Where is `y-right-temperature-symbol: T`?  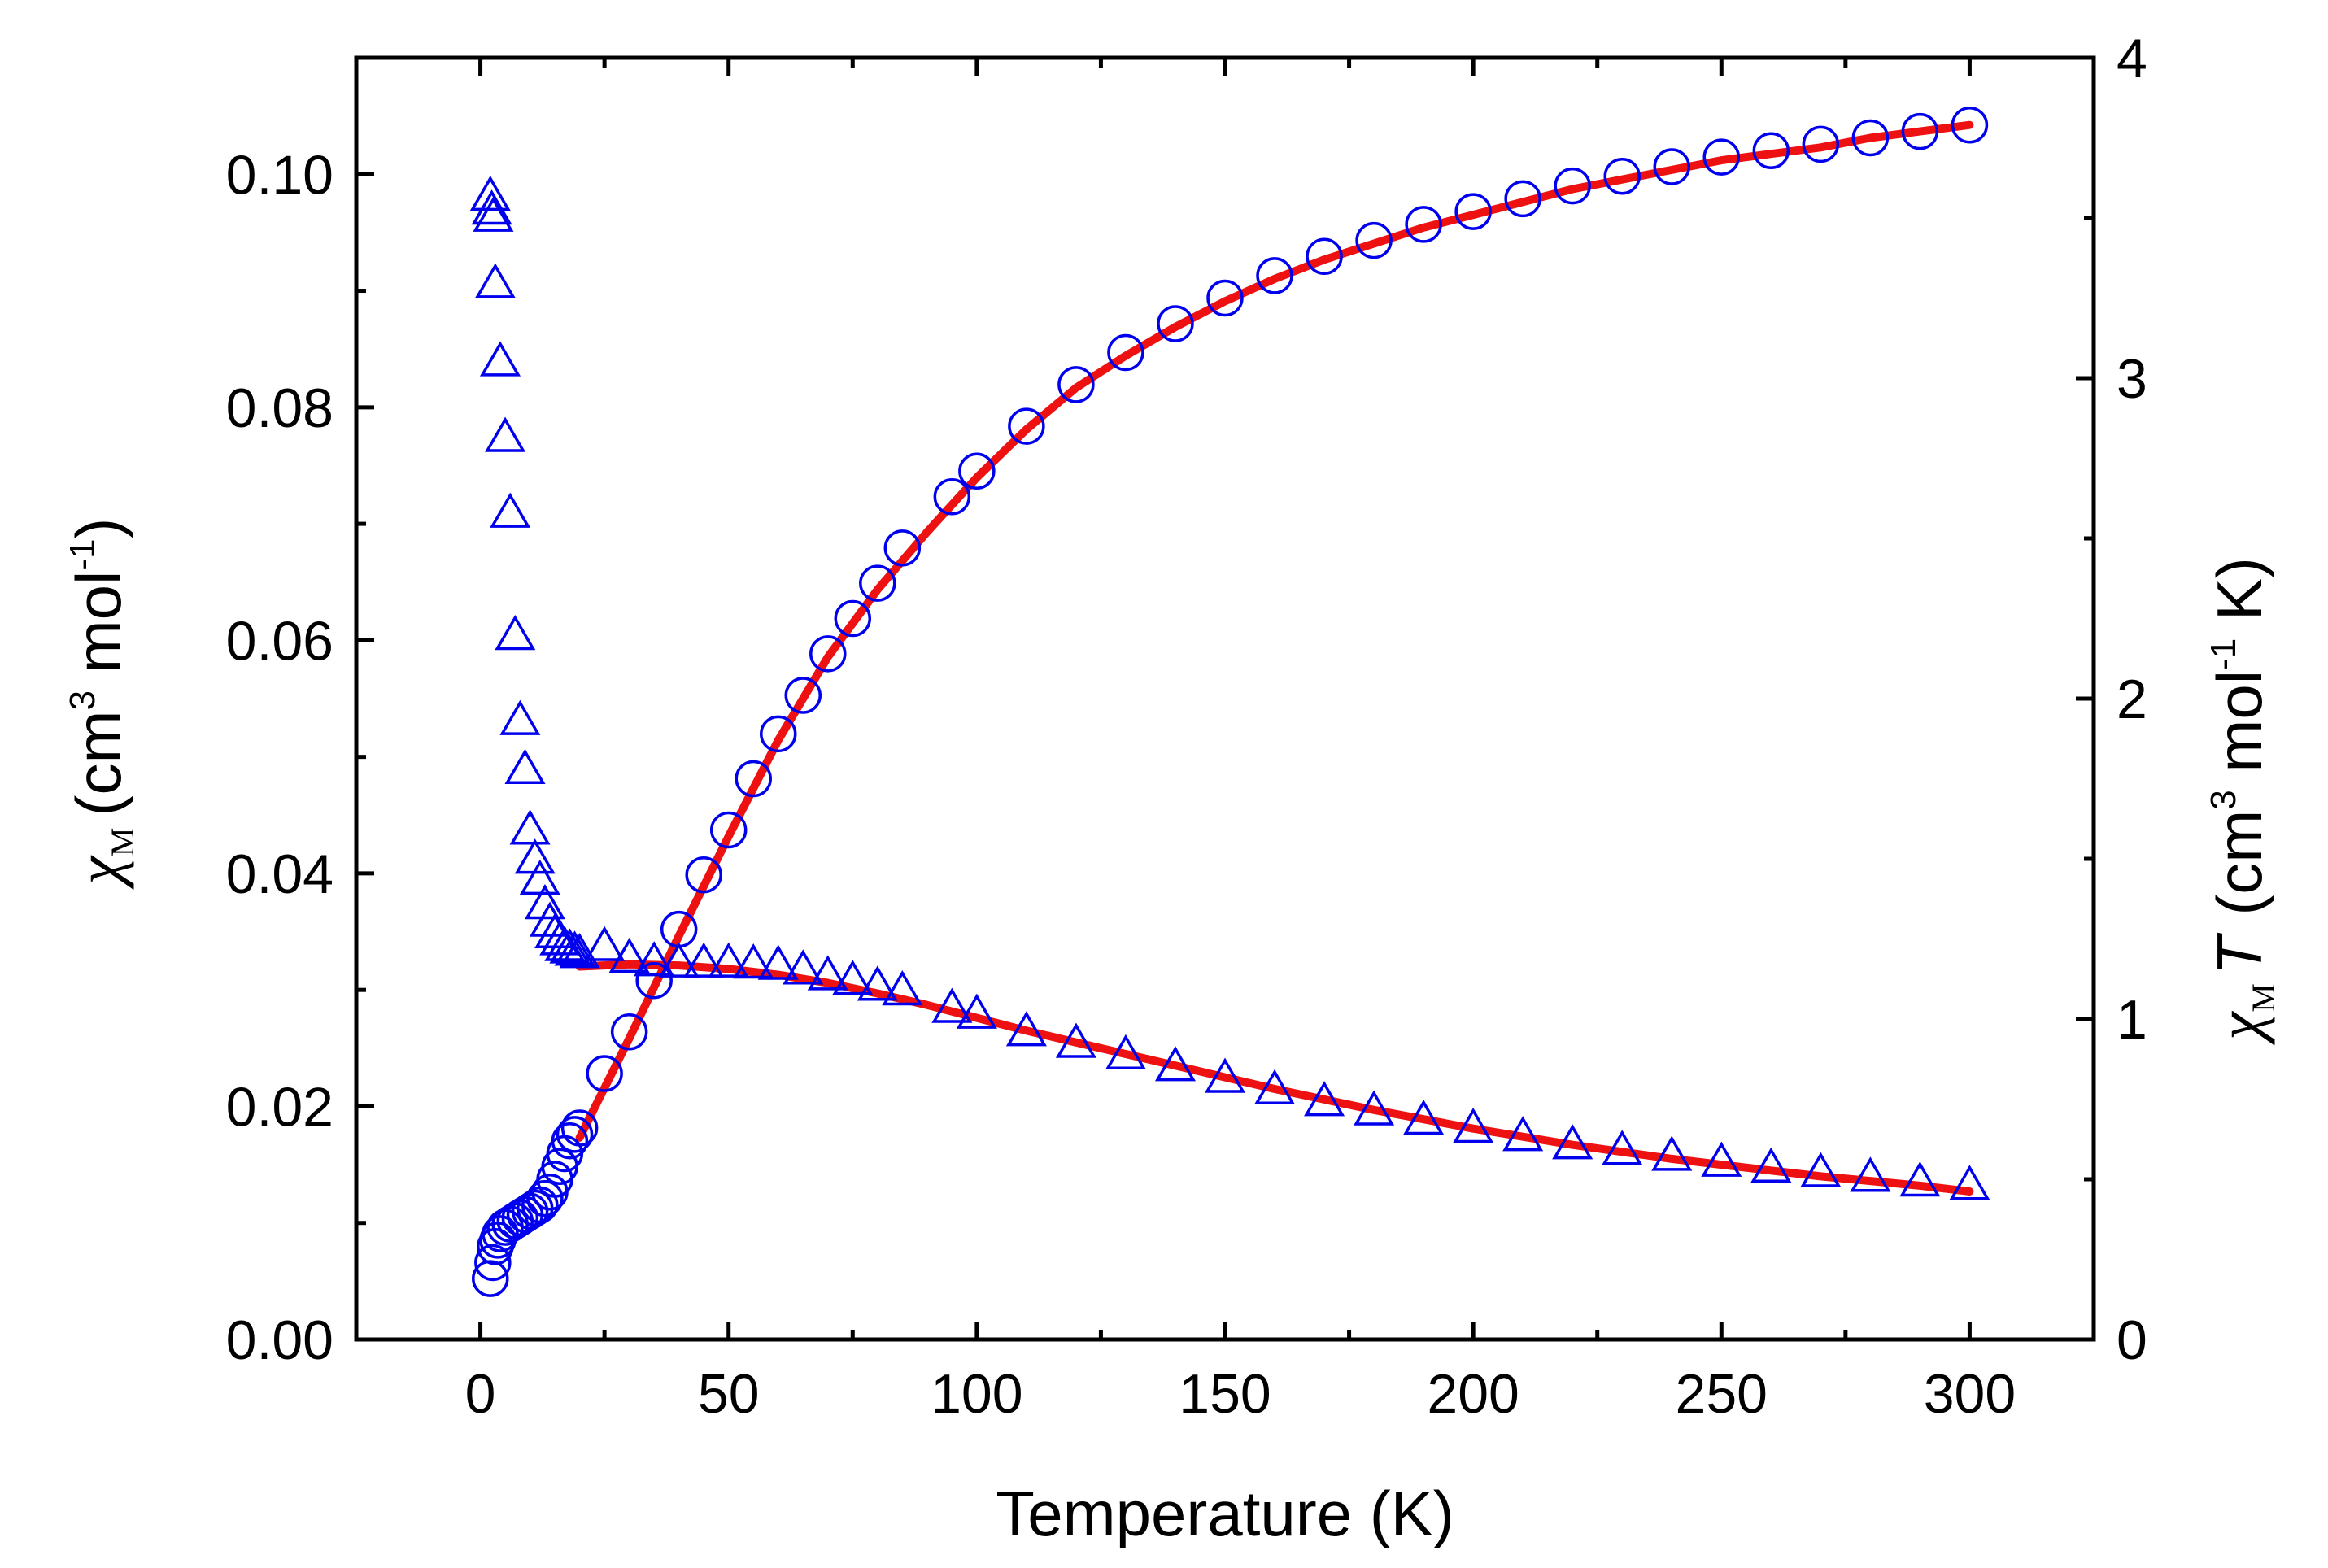
y-right-temperature-symbol: T is located at coordinates (2239, 953).